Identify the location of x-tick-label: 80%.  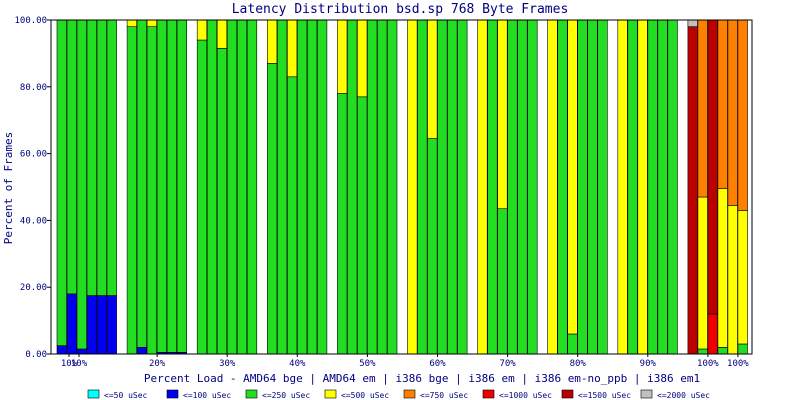
(578, 364).